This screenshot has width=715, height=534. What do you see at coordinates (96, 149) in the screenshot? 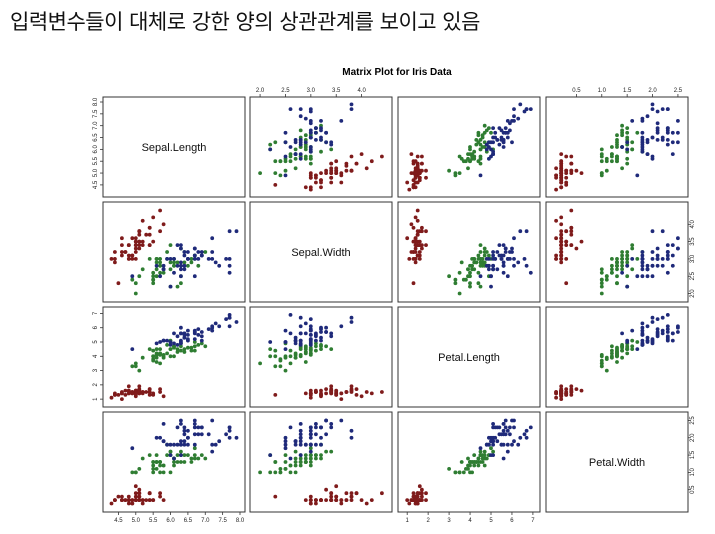
I see `y-tick-label: 6.0` at bounding box center [96, 149].